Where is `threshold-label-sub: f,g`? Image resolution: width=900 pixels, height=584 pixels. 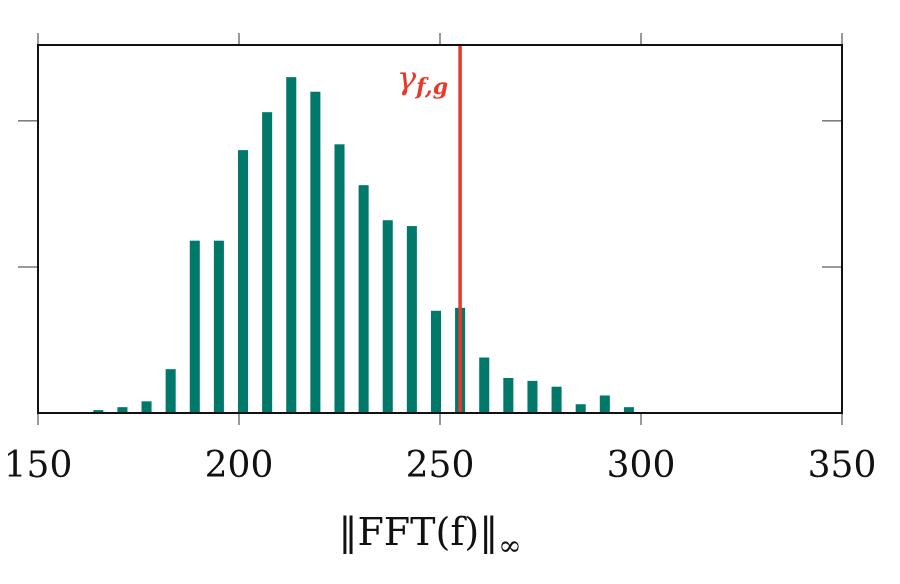 threshold-label-sub: f,g is located at coordinates (431, 87).